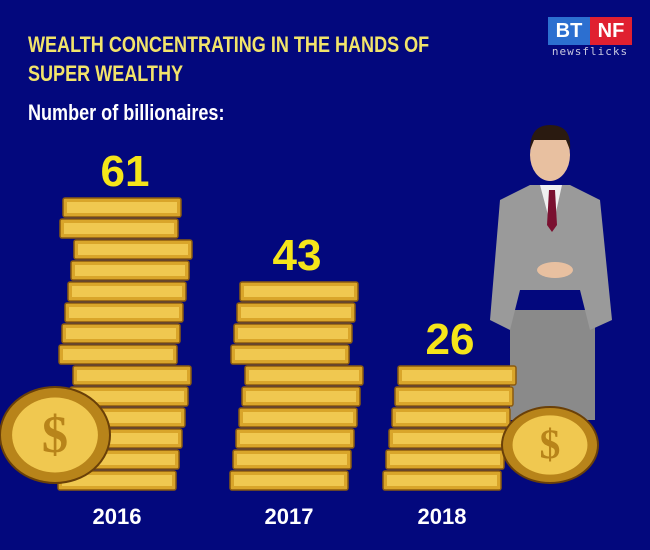 Image resolution: width=650 pixels, height=550 pixels. Describe the element at coordinates (296, 386) in the screenshot. I see `bar-2017` at that location.